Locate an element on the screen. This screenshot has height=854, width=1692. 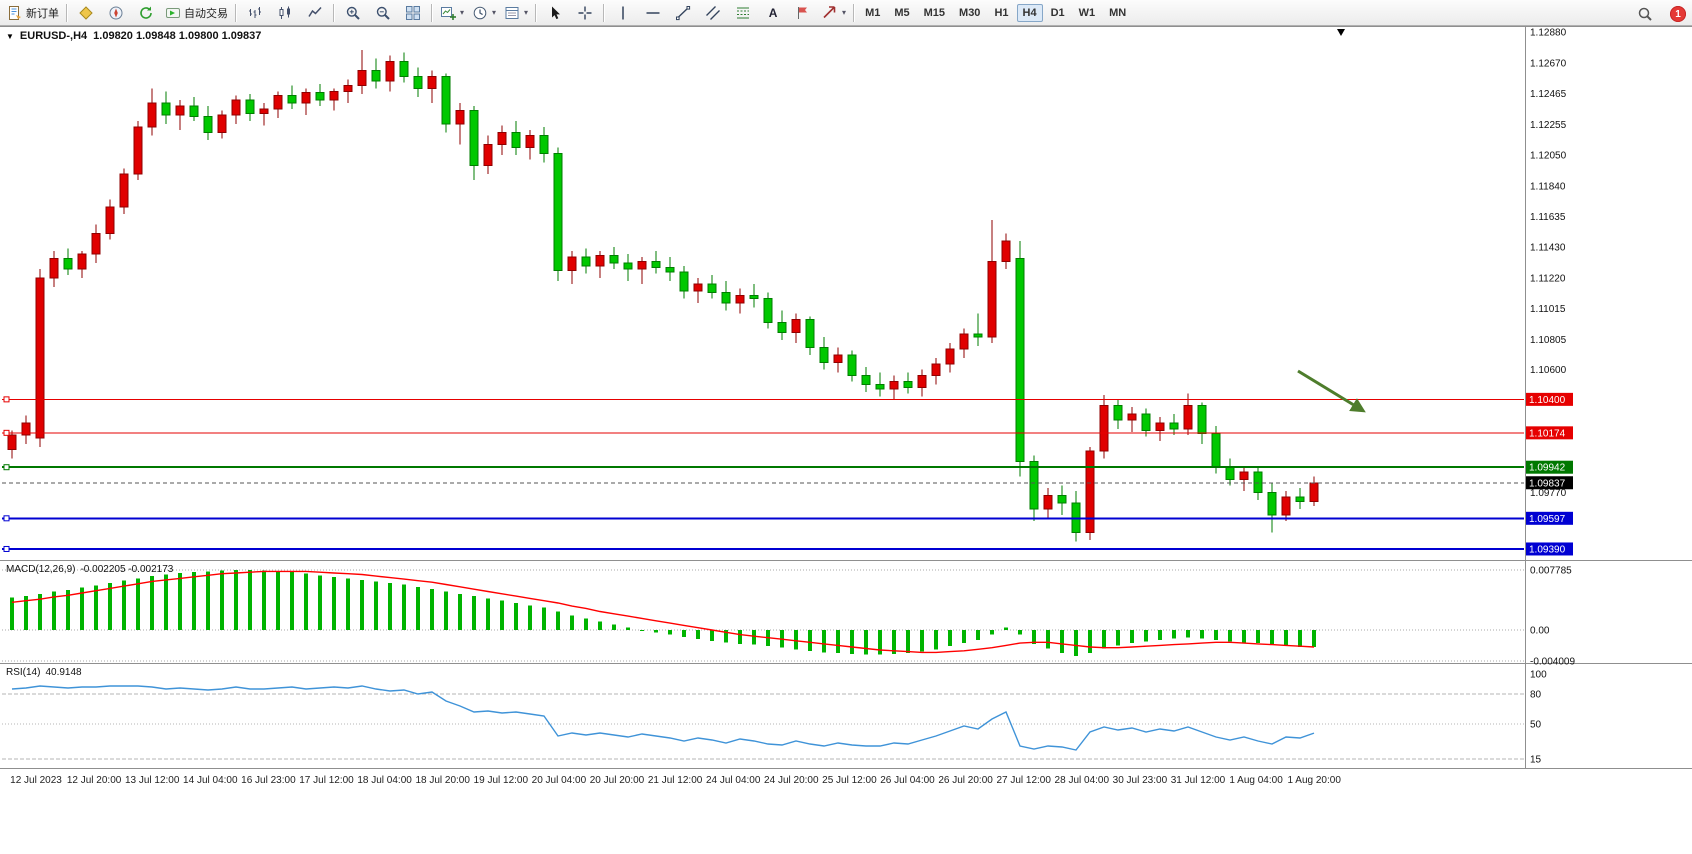
navigator-icon is located at coordinates (116, 12).